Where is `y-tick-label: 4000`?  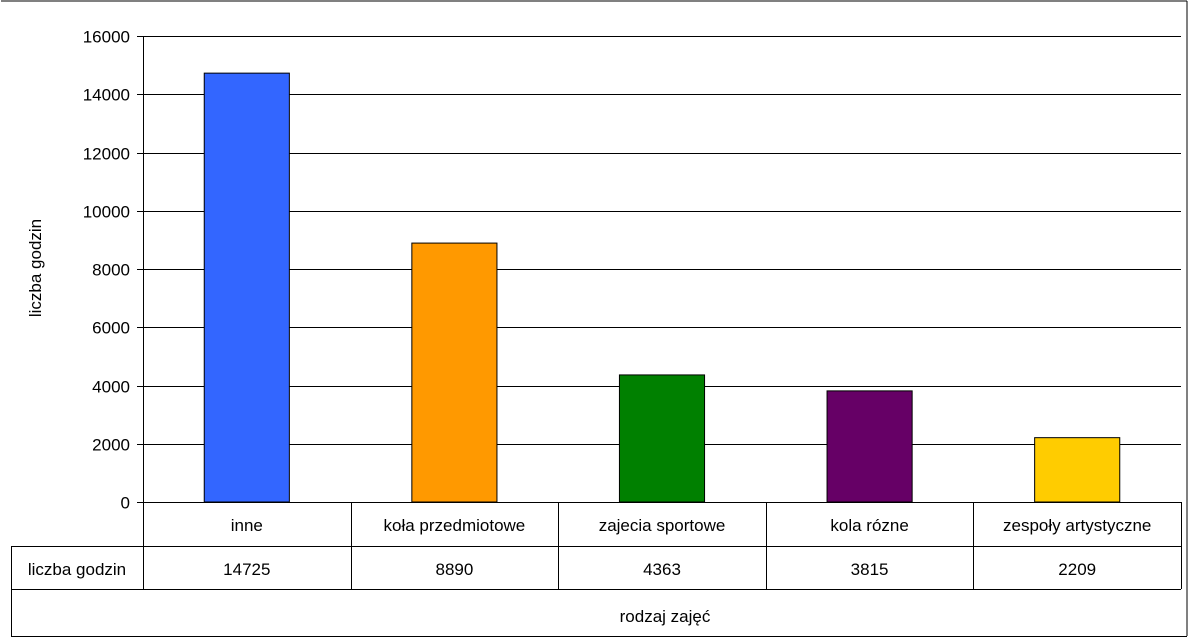 y-tick-label: 4000 is located at coordinates (111, 387).